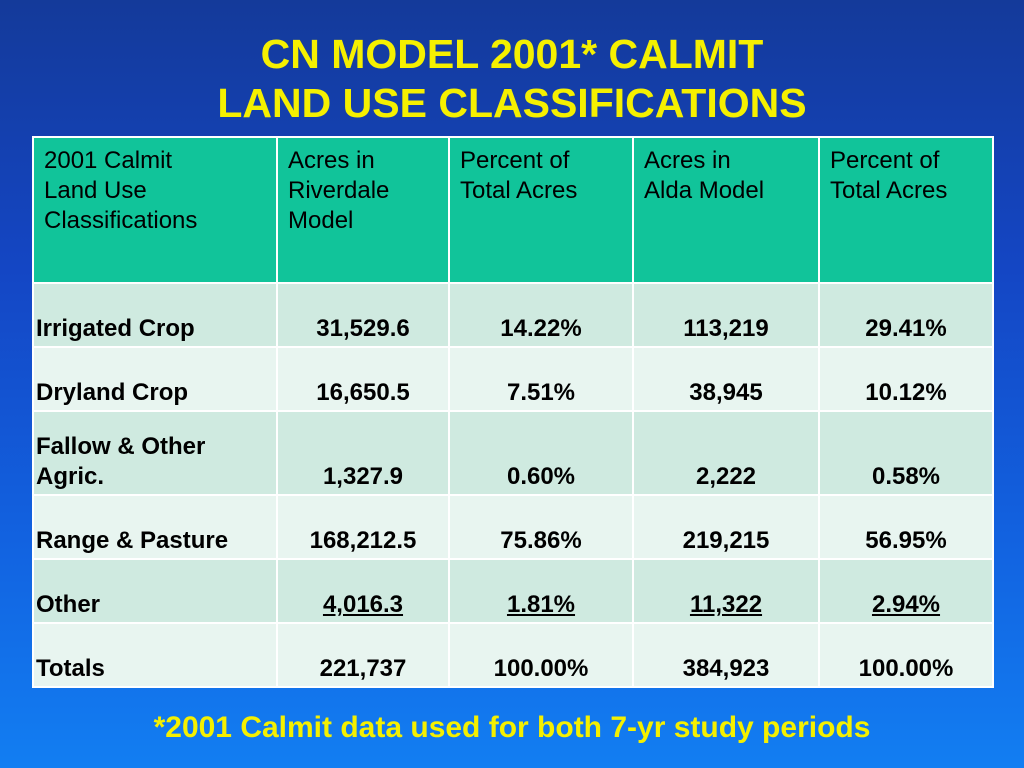 The height and width of the screenshot is (768, 1024). I want to click on riverdale-percent-cell: 1.81%, so click(541, 591).